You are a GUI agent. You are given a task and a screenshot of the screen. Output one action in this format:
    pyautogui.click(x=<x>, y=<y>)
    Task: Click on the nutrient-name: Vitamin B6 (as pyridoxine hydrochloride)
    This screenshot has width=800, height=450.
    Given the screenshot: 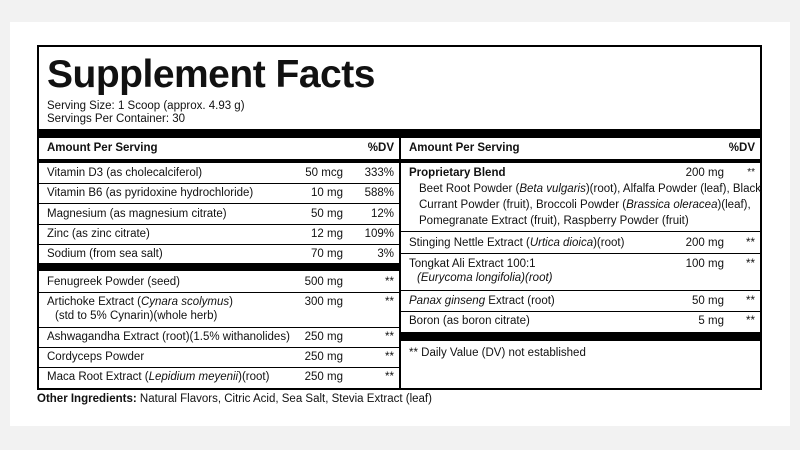 What is the action you would take?
    pyautogui.click(x=150, y=193)
    